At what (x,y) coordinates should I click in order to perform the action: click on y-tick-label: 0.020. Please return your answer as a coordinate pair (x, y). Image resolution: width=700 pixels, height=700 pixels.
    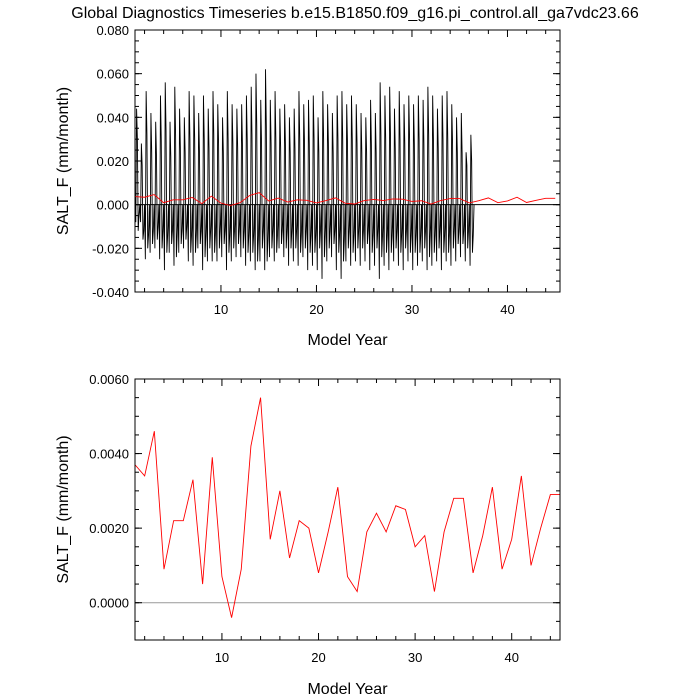
    Looking at the image, I should click on (112, 161).